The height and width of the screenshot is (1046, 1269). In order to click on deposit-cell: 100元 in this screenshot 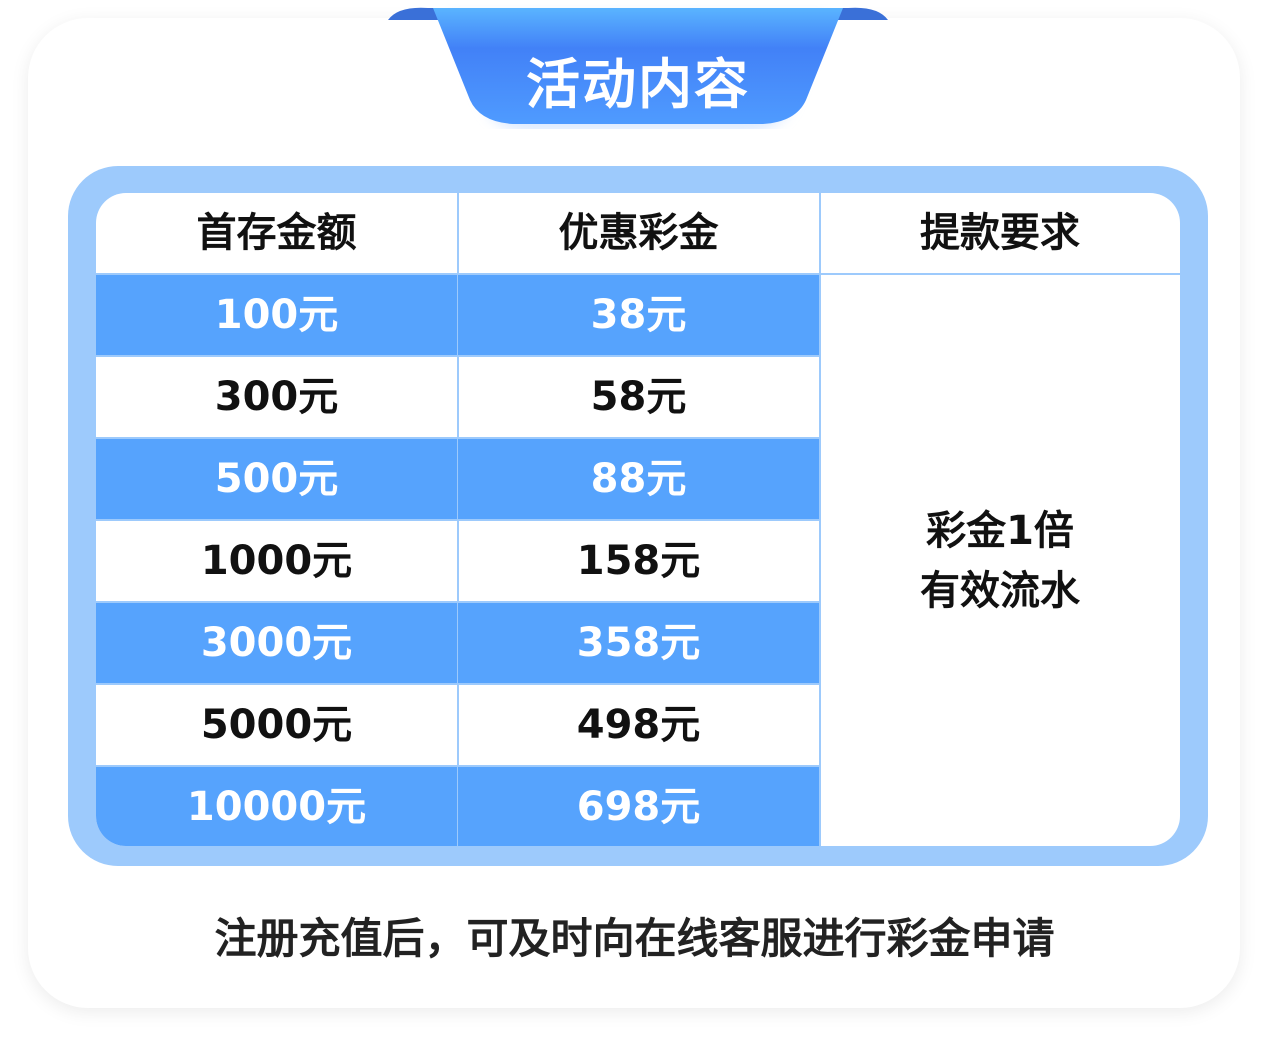, I will do `click(276, 316)`.